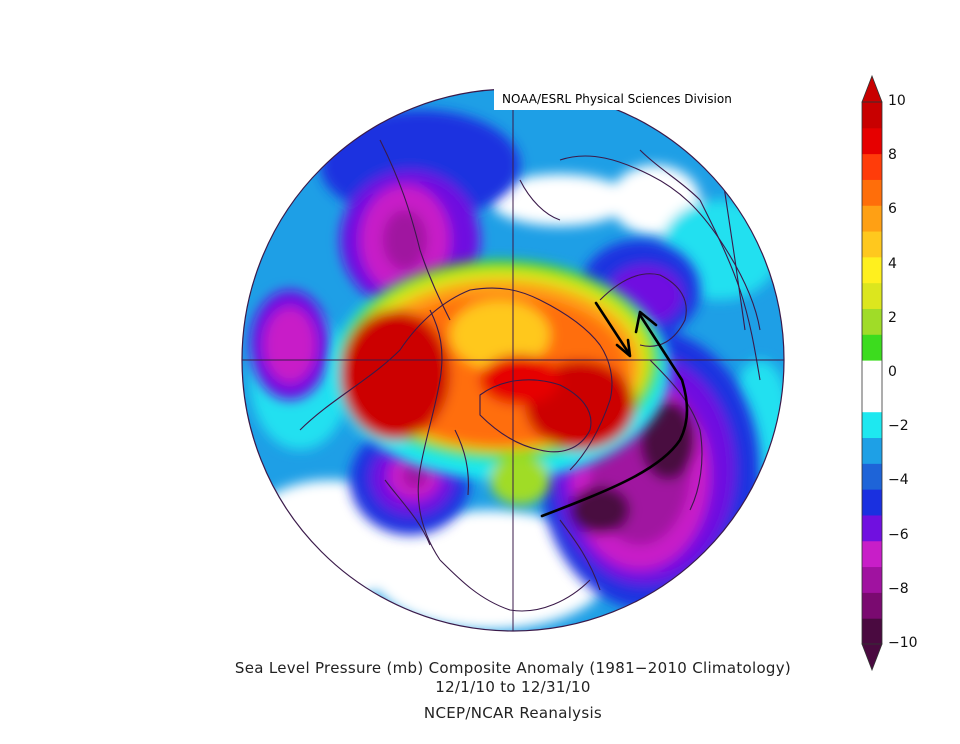  What do you see at coordinates (897, 101) in the screenshot?
I see `colorbar-tick-label: 10` at bounding box center [897, 101].